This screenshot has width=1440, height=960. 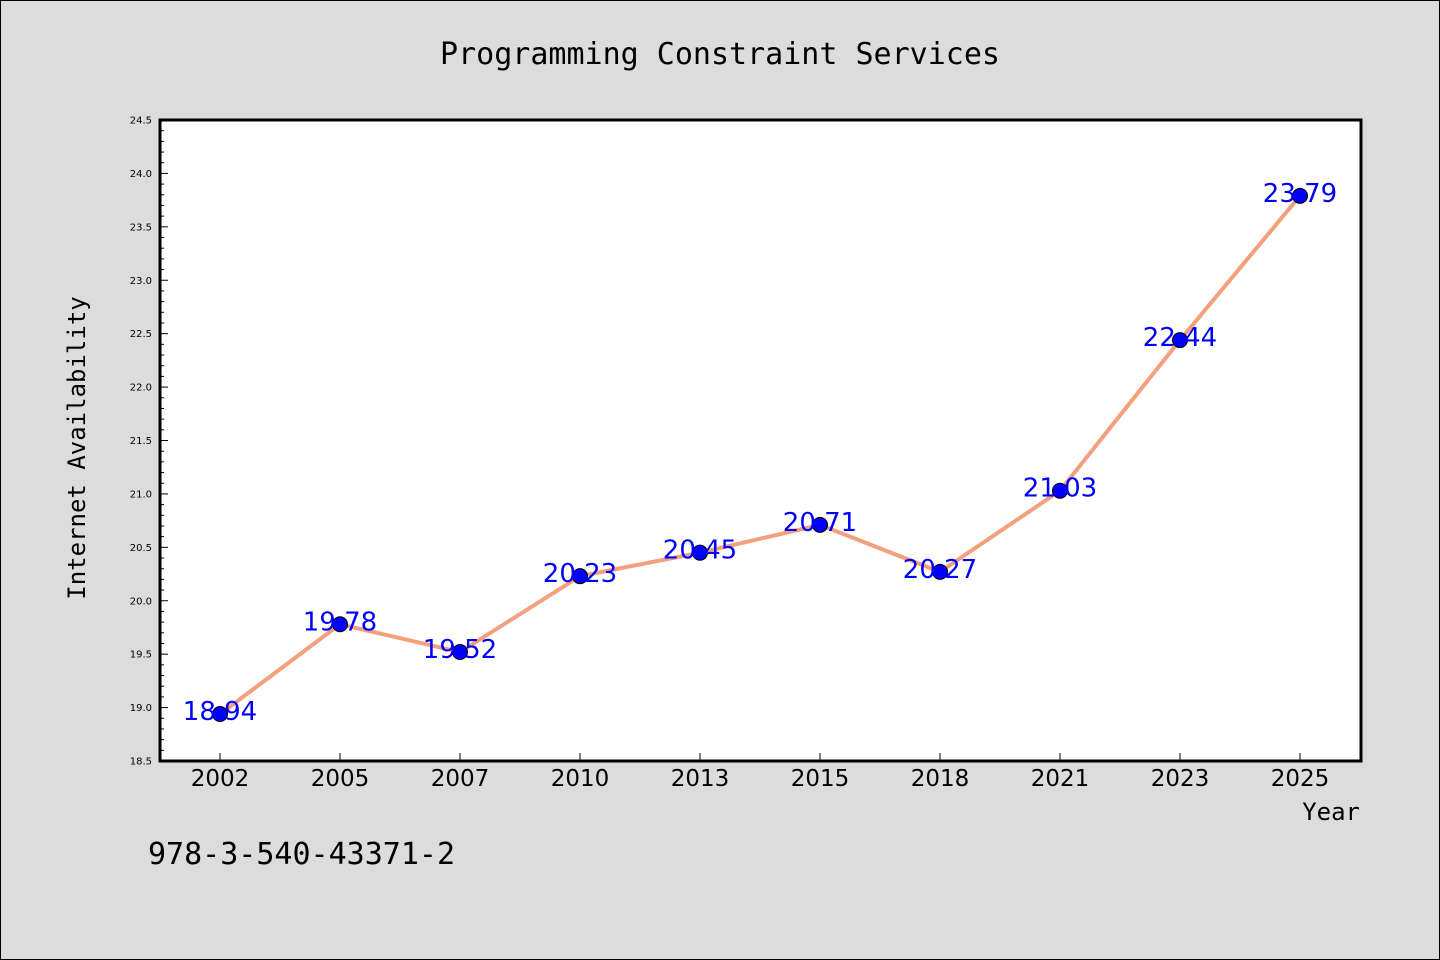 I want to click on x-tick-label: 2021, so click(x=1060, y=779).